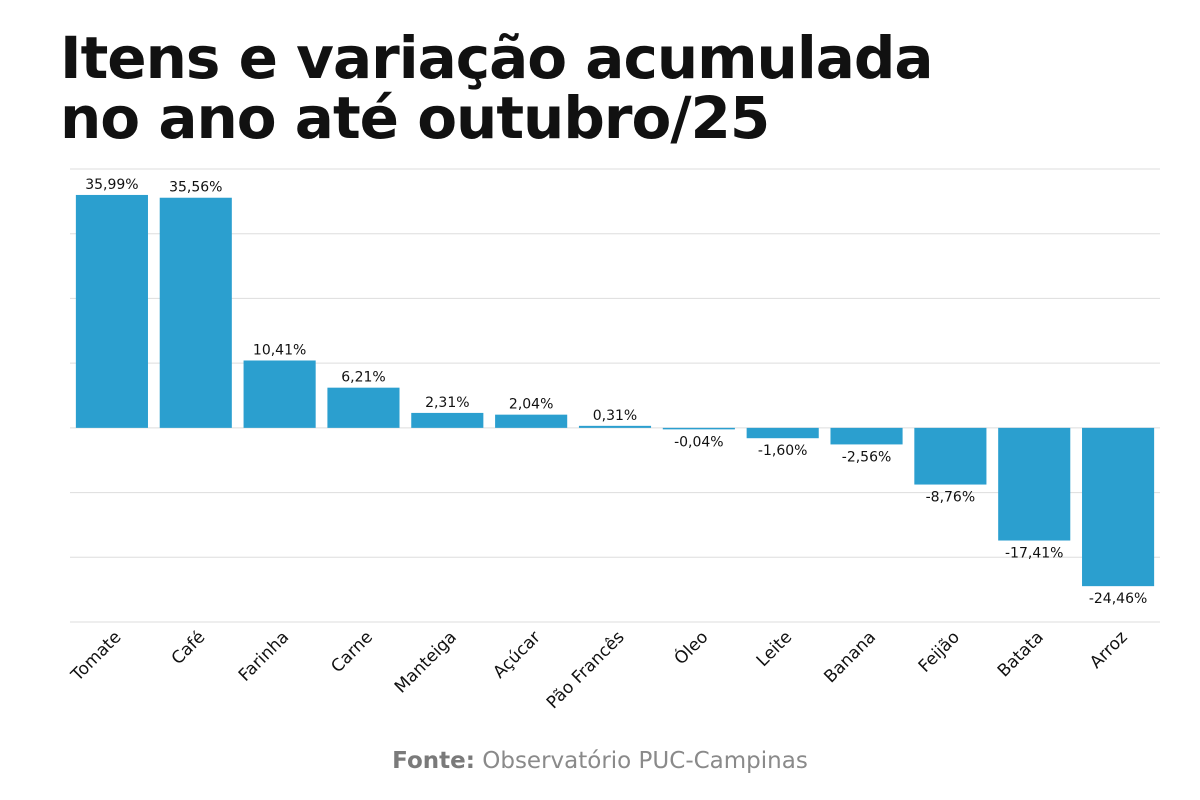 This screenshot has height=800, width=1200. I want to click on tick-label: Arroz, so click(1108, 649).